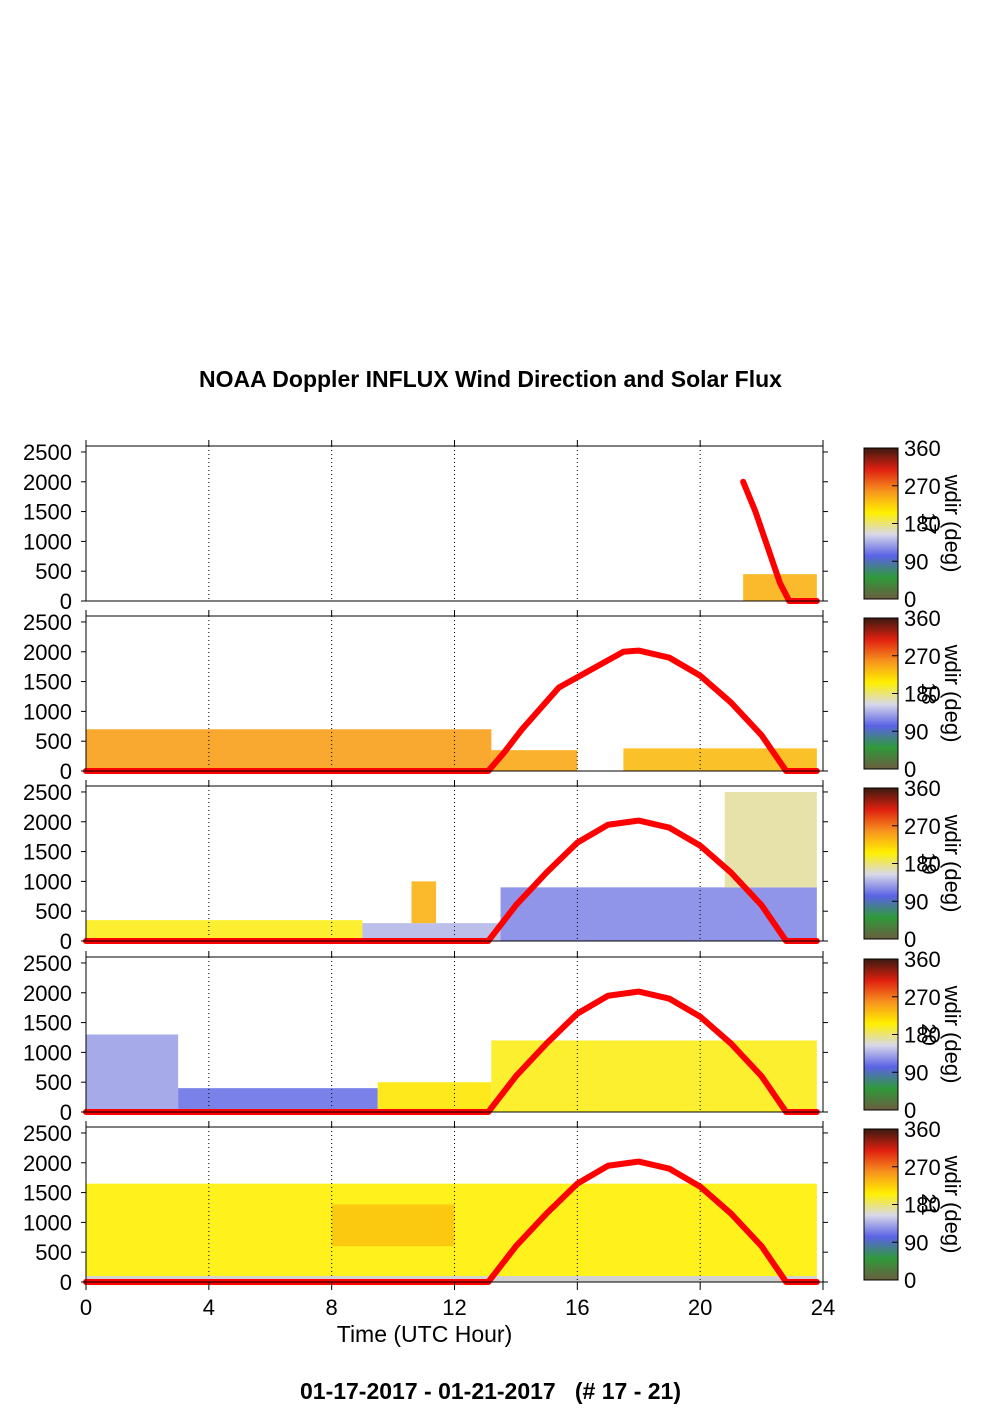  I want to click on day-label: 17, so click(928, 523).